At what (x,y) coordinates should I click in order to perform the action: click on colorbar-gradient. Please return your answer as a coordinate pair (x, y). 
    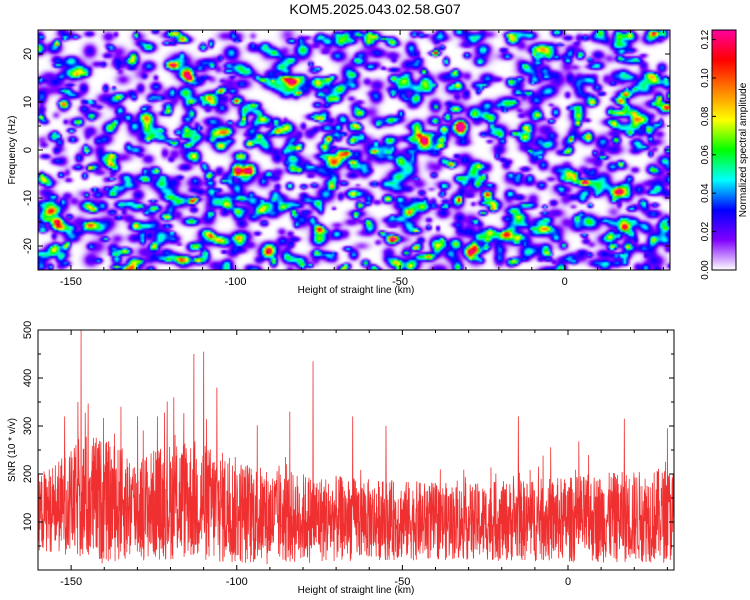
    Looking at the image, I should click on (724, 150).